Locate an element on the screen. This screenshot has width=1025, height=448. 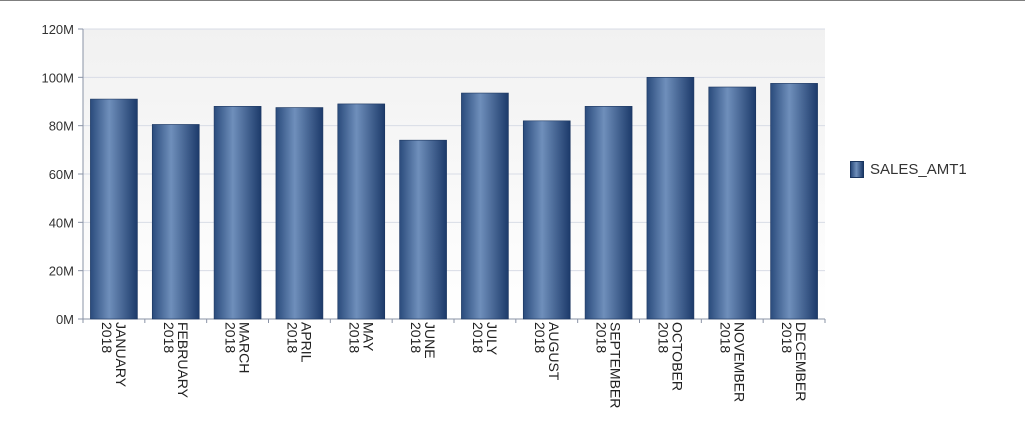
y-tick-label: 40M is located at coordinates (61, 222).